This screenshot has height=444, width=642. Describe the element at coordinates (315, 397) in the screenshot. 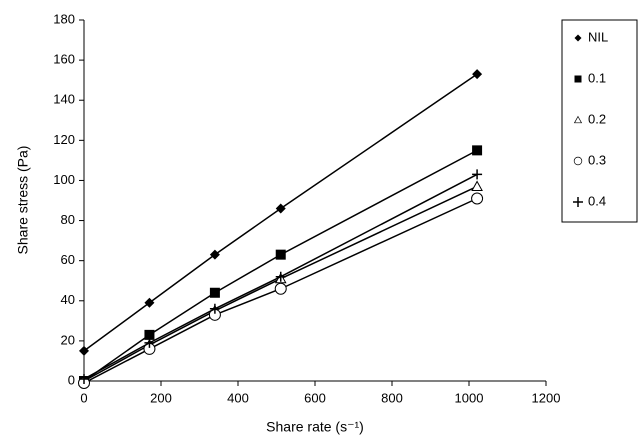

I see `x-tick-label: 600` at that location.